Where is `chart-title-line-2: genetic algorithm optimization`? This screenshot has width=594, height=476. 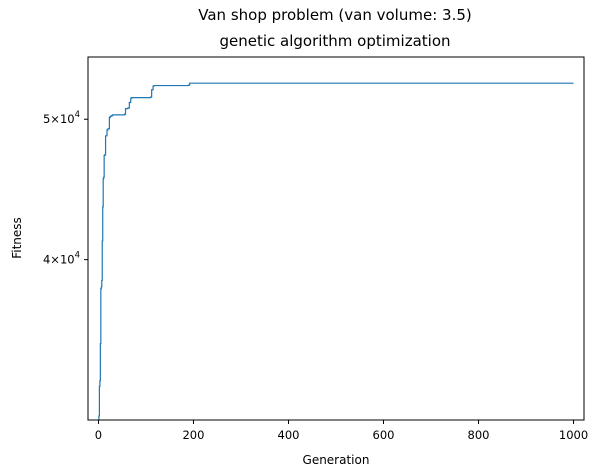
chart-title-line-2: genetic algorithm optimization is located at coordinates (334, 41).